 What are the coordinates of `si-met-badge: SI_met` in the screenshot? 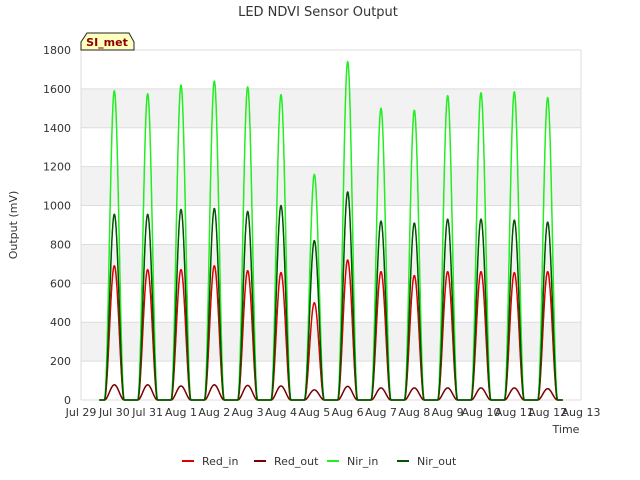 It's located at (107, 41).